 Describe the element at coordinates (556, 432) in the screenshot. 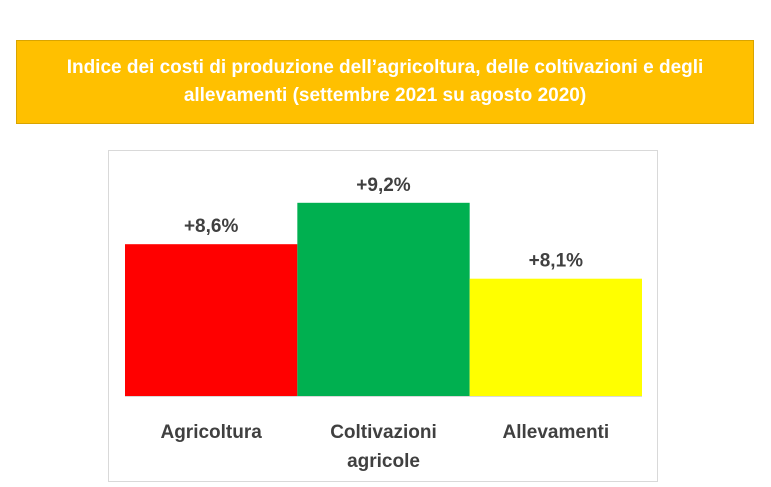

I see `category-label-3: Allevamenti` at that location.